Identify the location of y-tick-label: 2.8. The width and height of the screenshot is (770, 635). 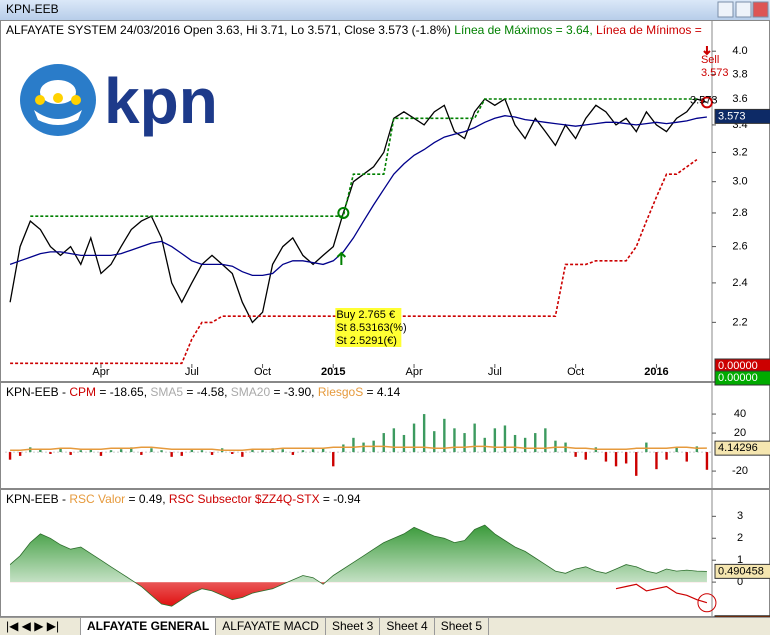
(739, 213).